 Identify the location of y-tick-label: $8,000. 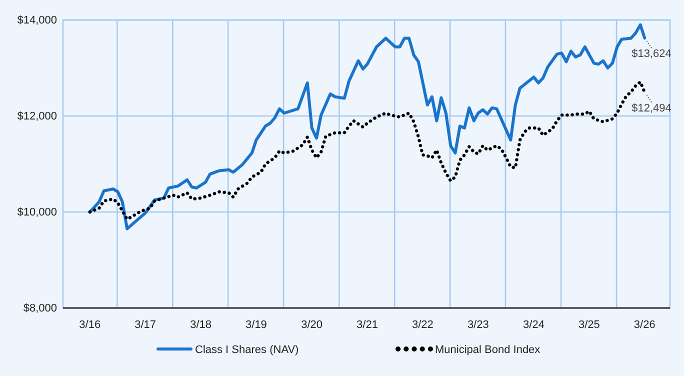
(40, 308).